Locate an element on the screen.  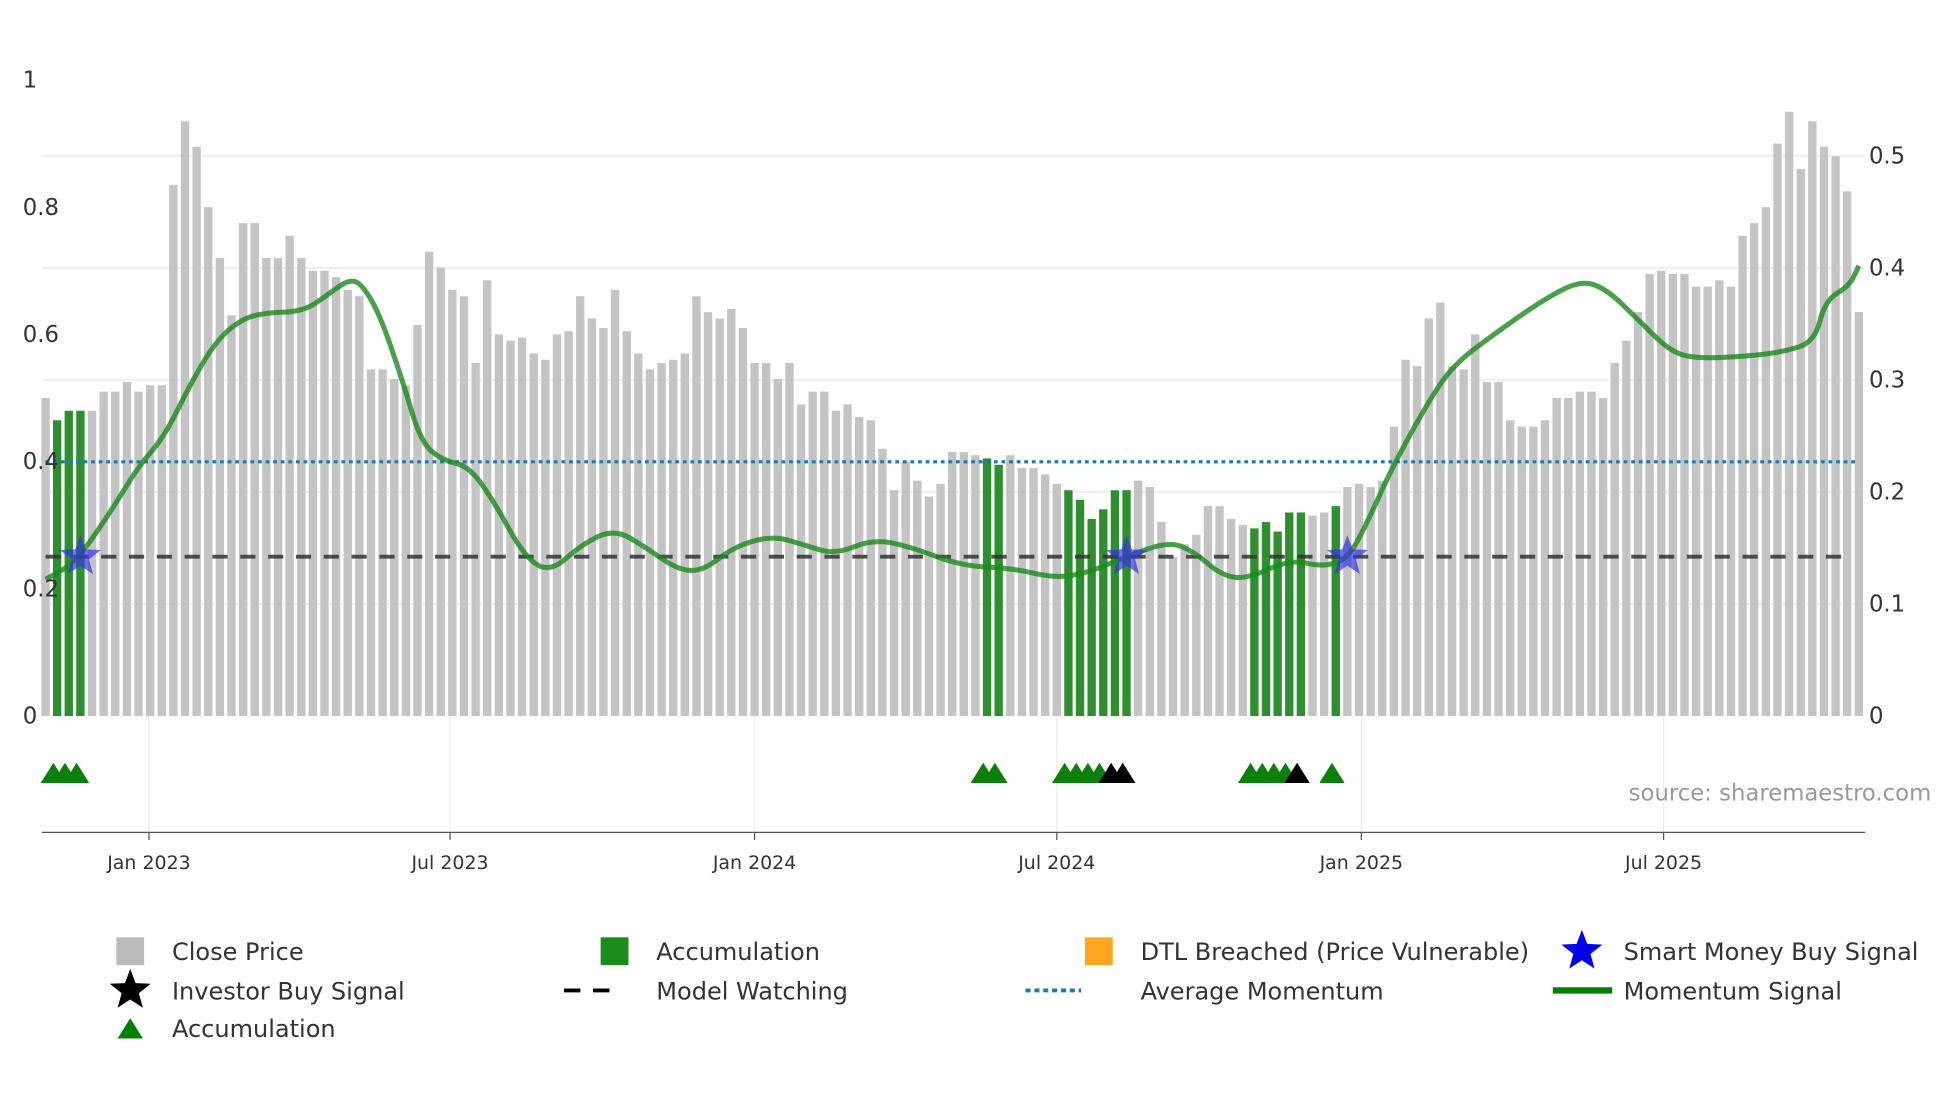
x-tick-label: Jul 2025 is located at coordinates (1663, 863).